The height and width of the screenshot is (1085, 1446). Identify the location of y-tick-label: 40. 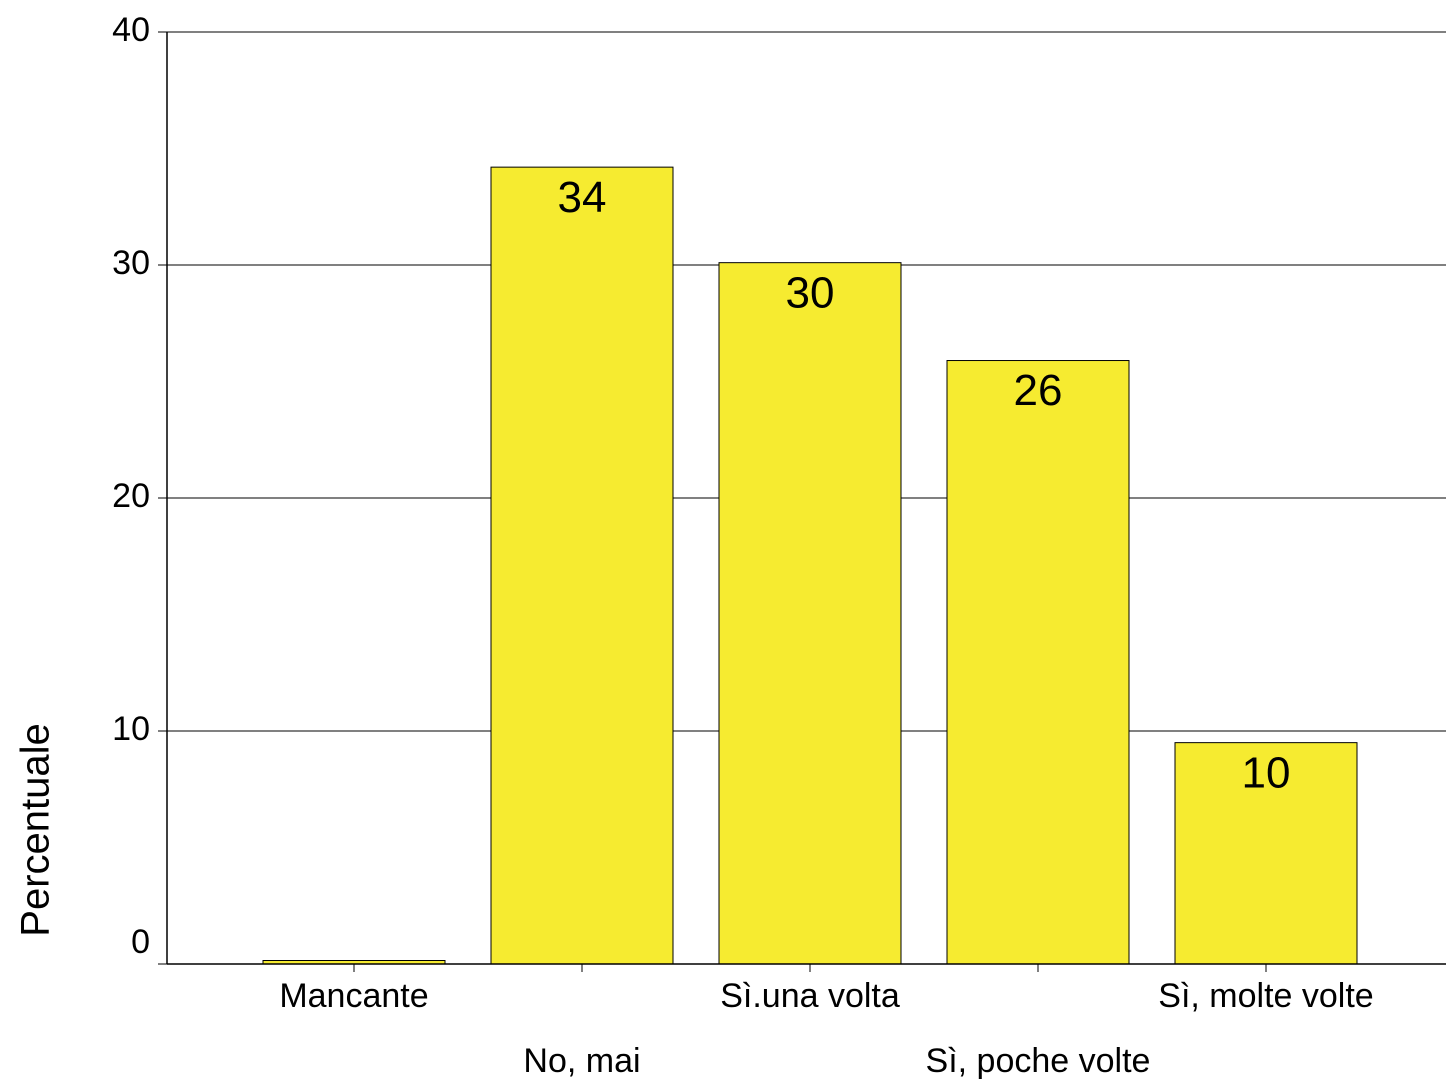
(131, 30).